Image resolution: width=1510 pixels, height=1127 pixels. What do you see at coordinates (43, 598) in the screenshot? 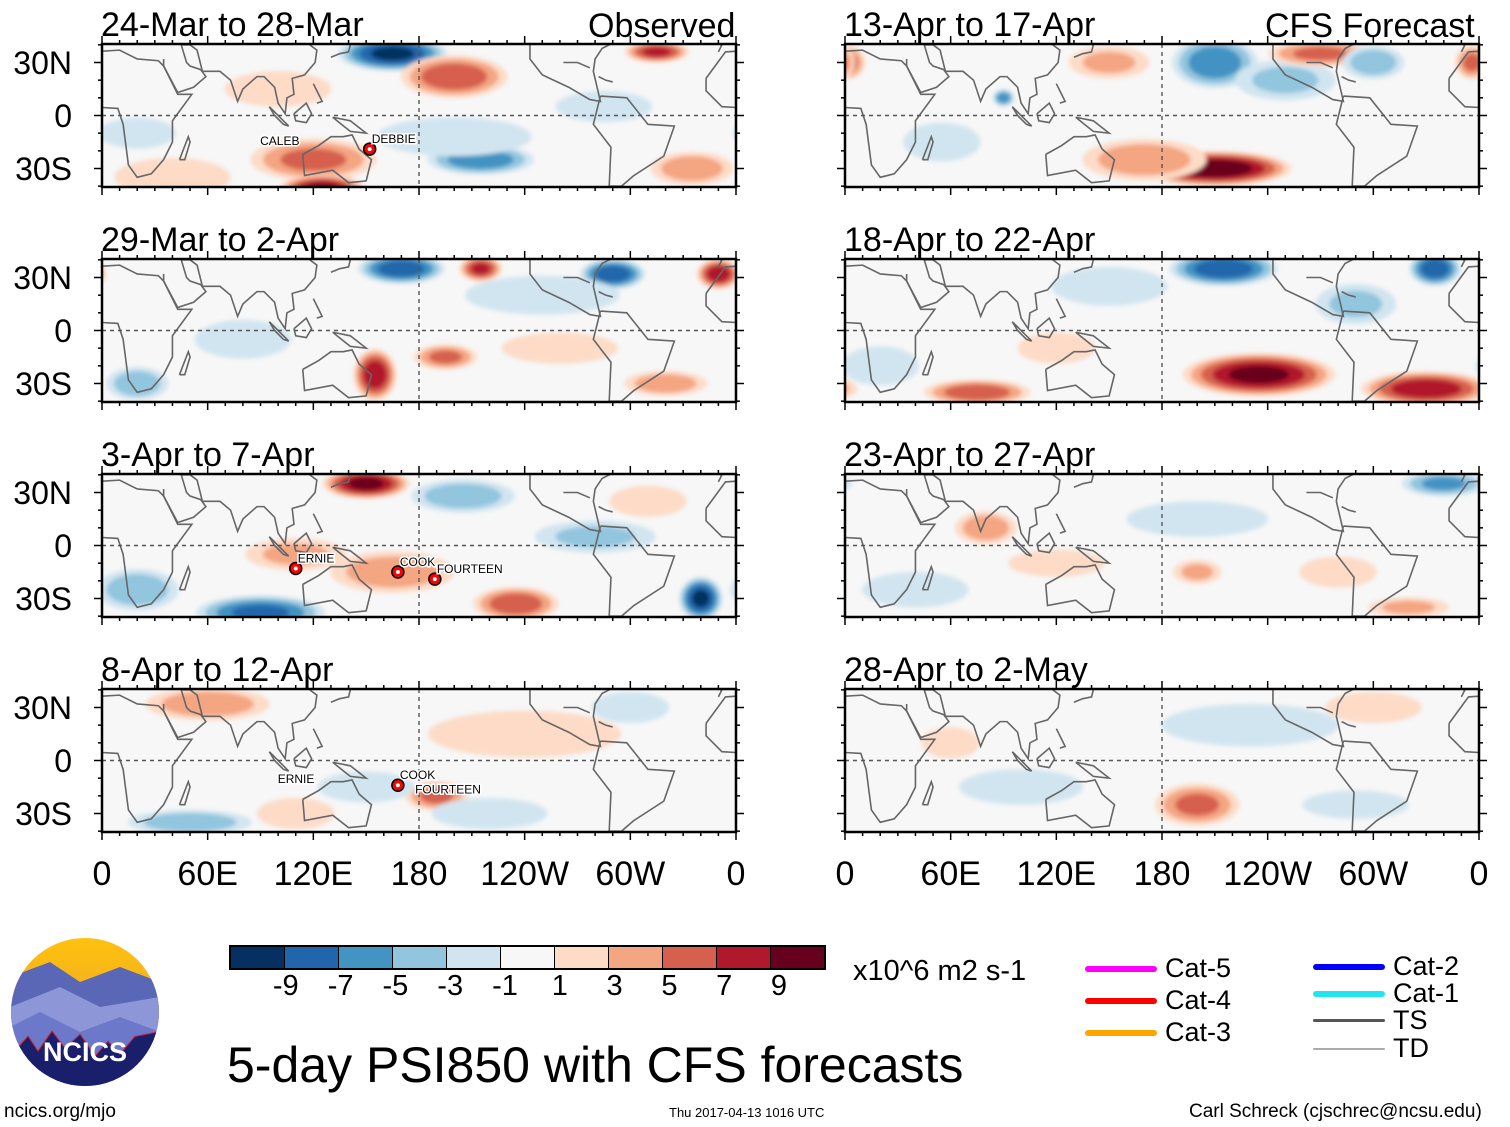
I see `lat-tick-label: 30S` at bounding box center [43, 598].